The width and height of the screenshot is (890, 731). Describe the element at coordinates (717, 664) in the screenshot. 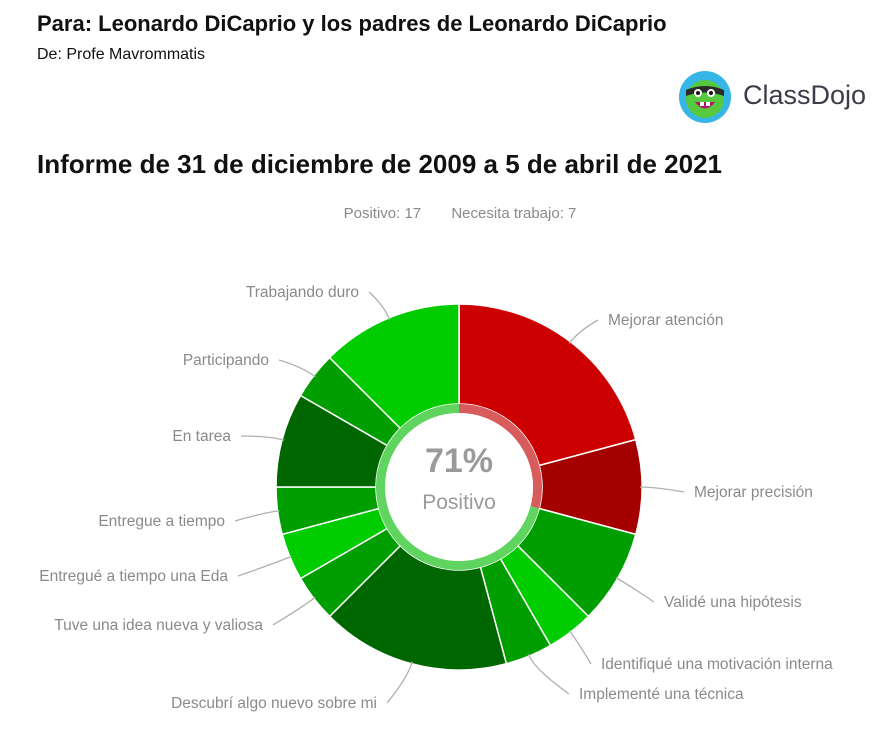

I see `slice-label-identifique-una-motivacion-interna: Identifiqué una motivación interna` at that location.